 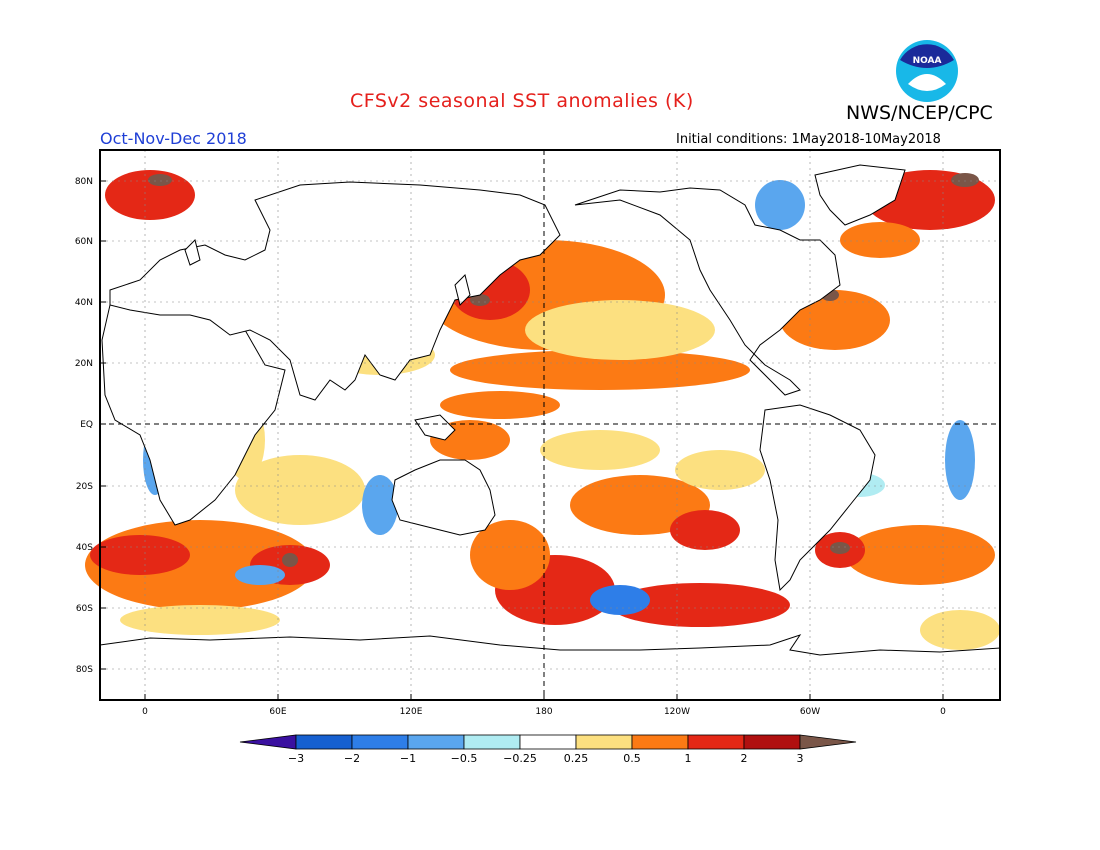 I want to click on colorbar-label-0: −3, so click(x=296, y=758).